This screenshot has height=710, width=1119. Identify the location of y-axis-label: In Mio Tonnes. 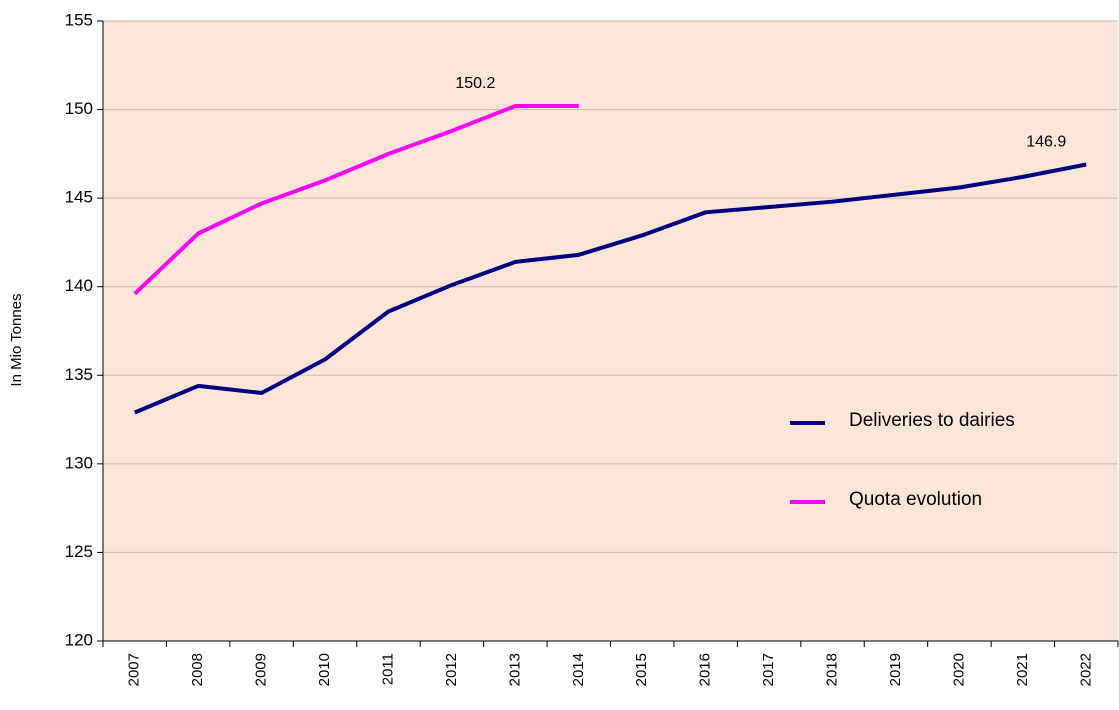
(16, 339).